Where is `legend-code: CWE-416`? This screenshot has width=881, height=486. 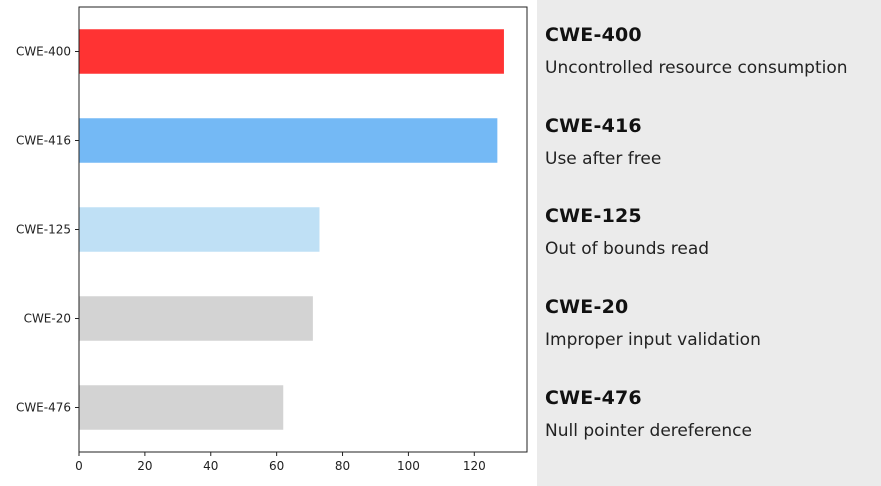
legend-code: CWE-416 is located at coordinates (593, 126).